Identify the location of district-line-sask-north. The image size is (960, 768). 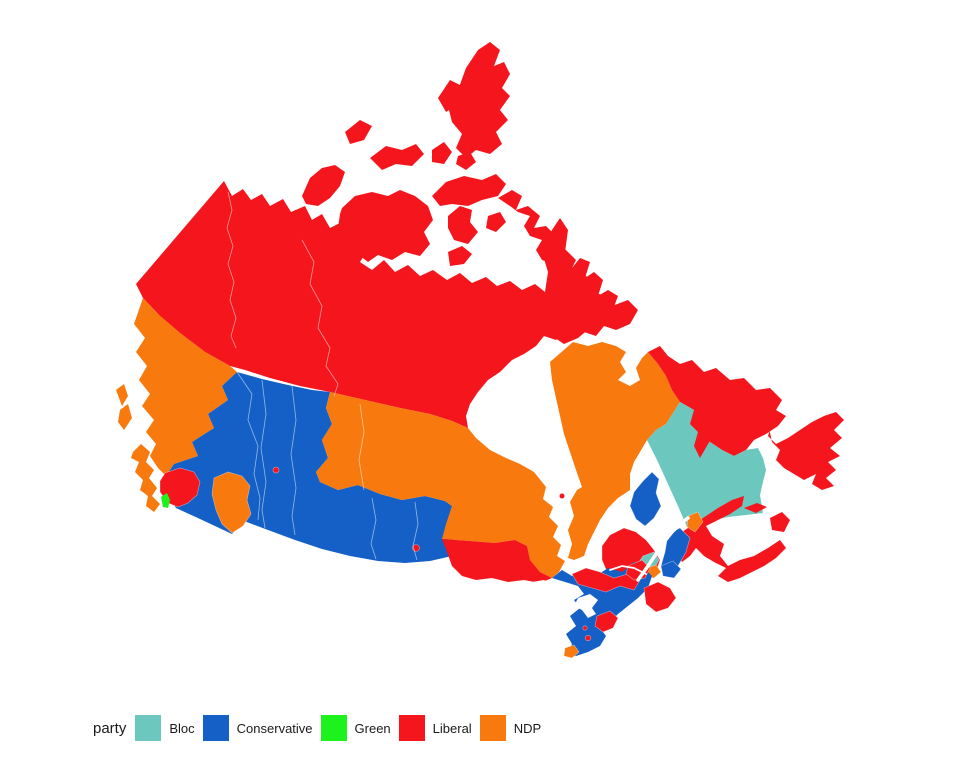
(361, 447).